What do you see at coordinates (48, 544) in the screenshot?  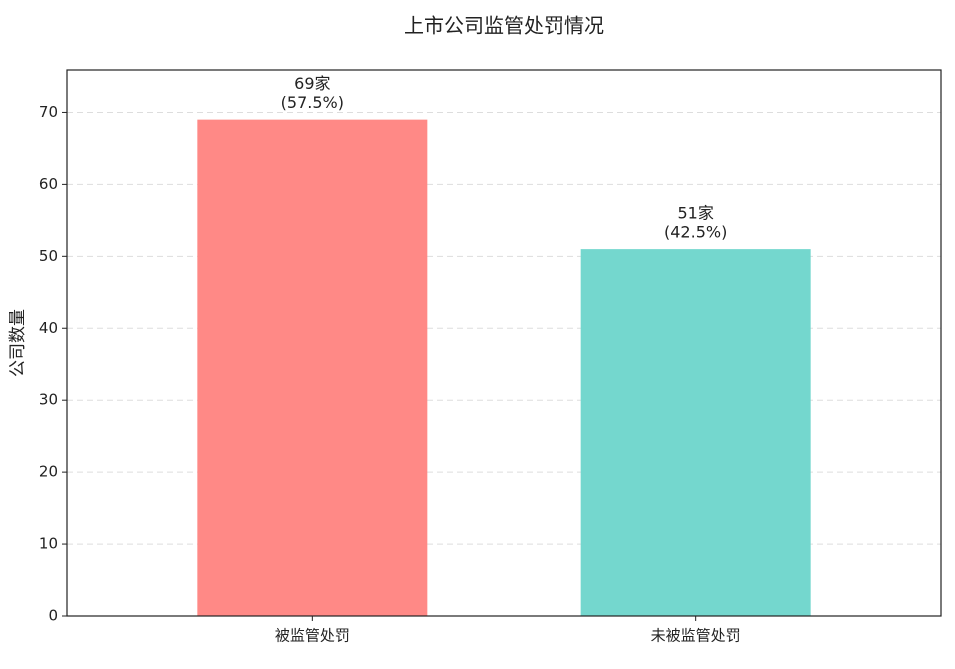 I see `y-tick-label: 10` at bounding box center [48, 544].